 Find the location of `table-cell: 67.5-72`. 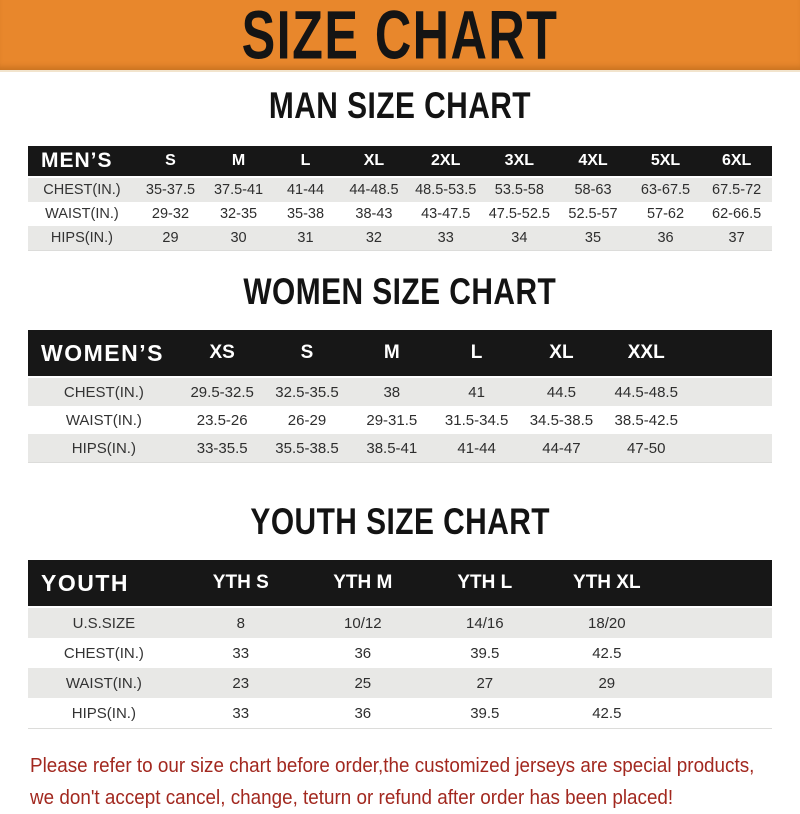

table-cell: 67.5-72 is located at coordinates (737, 190).